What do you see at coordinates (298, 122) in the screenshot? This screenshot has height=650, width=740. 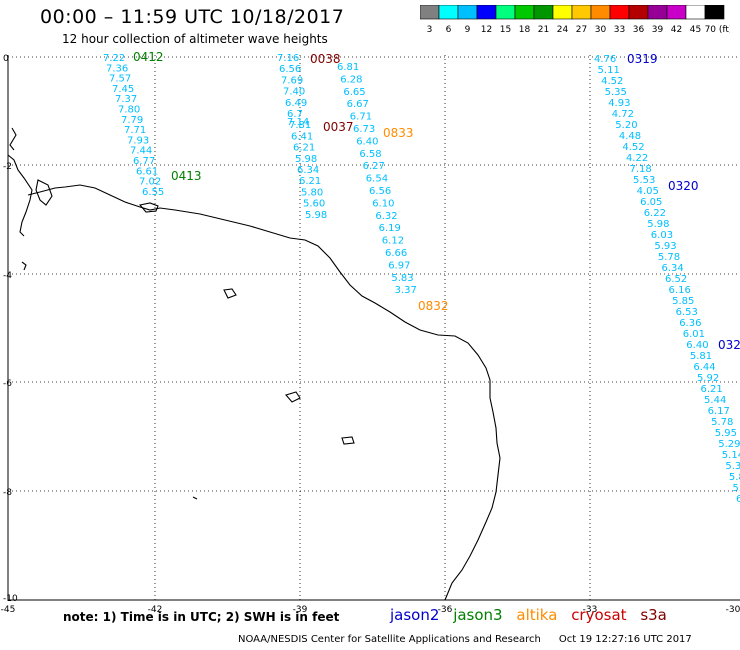 I see `wave-height-value: 7.14` at bounding box center [298, 122].